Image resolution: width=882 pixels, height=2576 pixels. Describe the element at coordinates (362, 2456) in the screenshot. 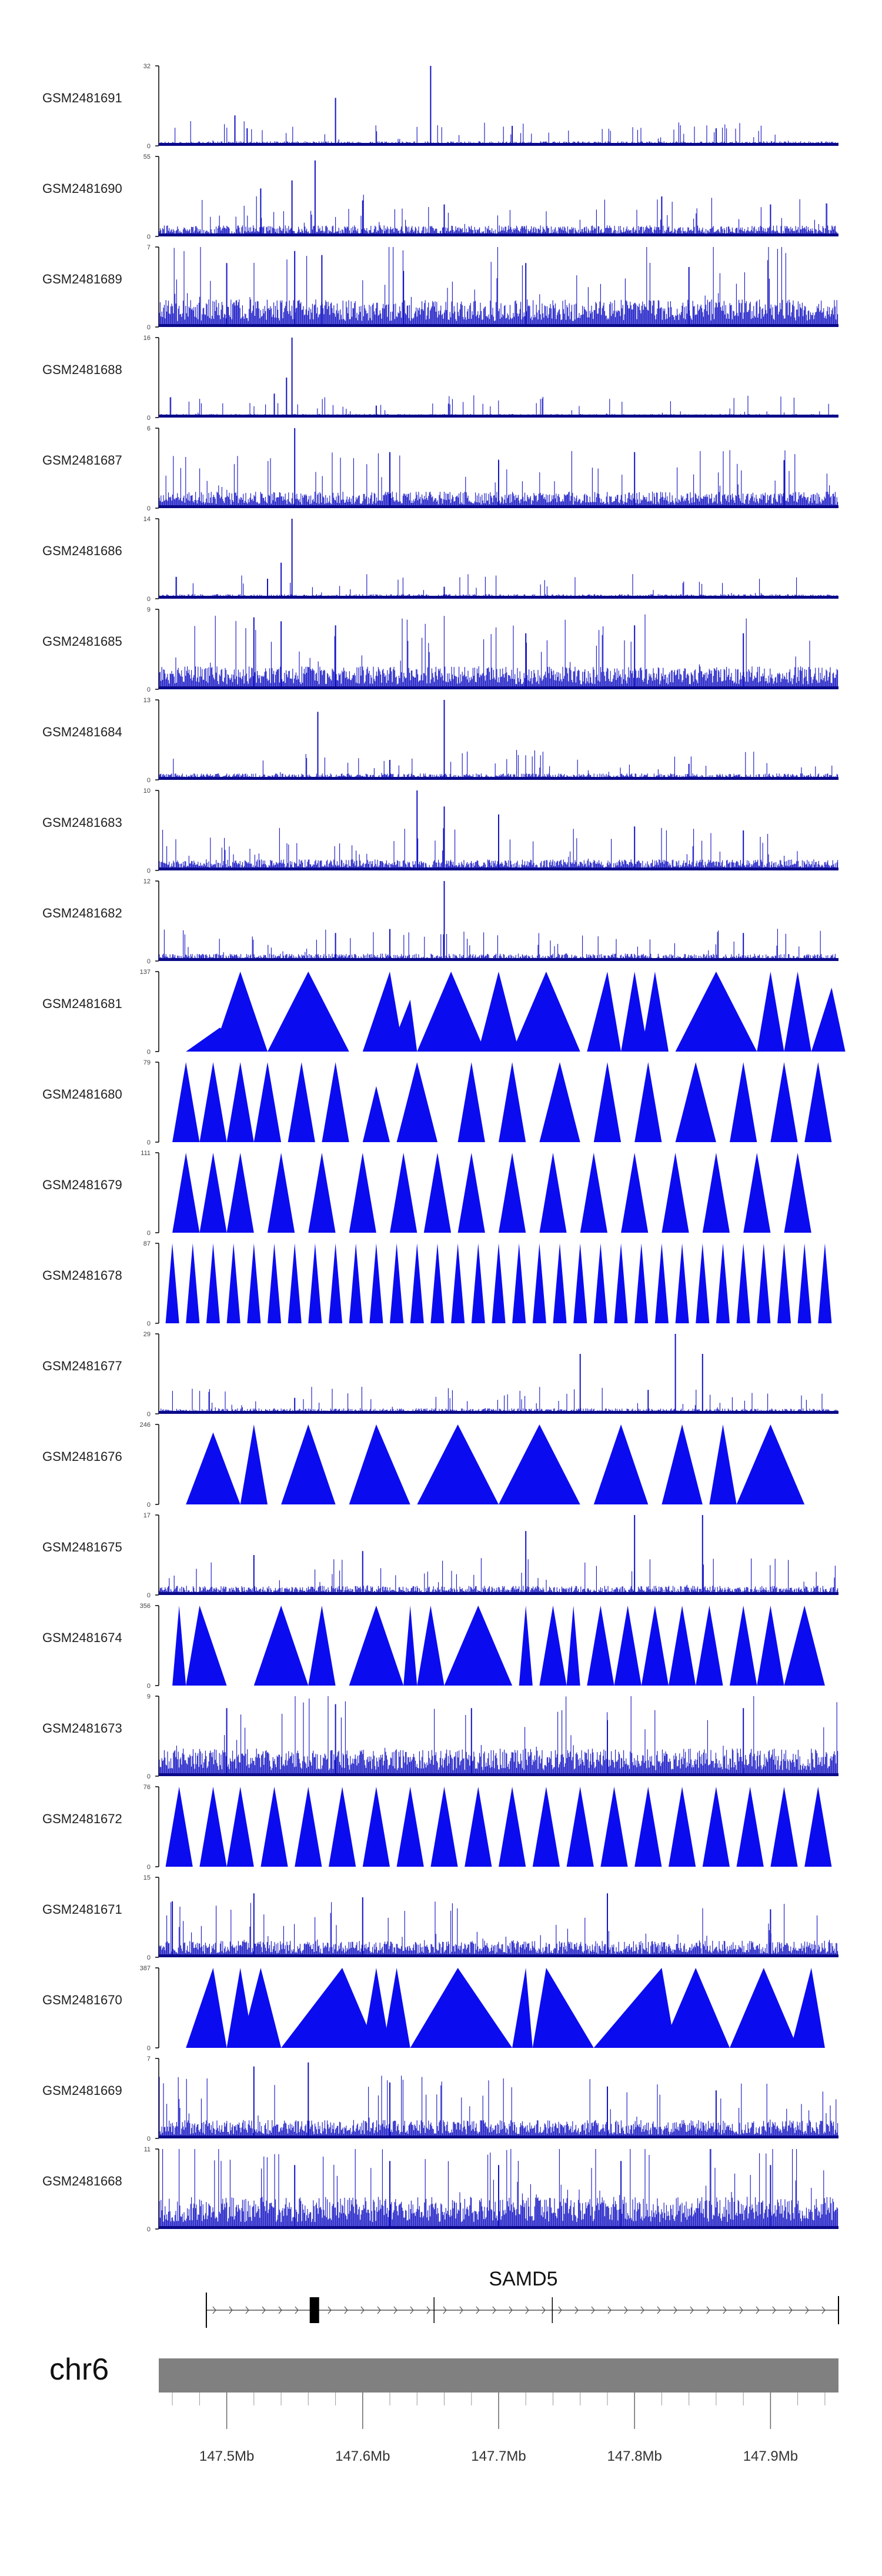

I see `coordinate-label-1: 147.6Mb` at that location.